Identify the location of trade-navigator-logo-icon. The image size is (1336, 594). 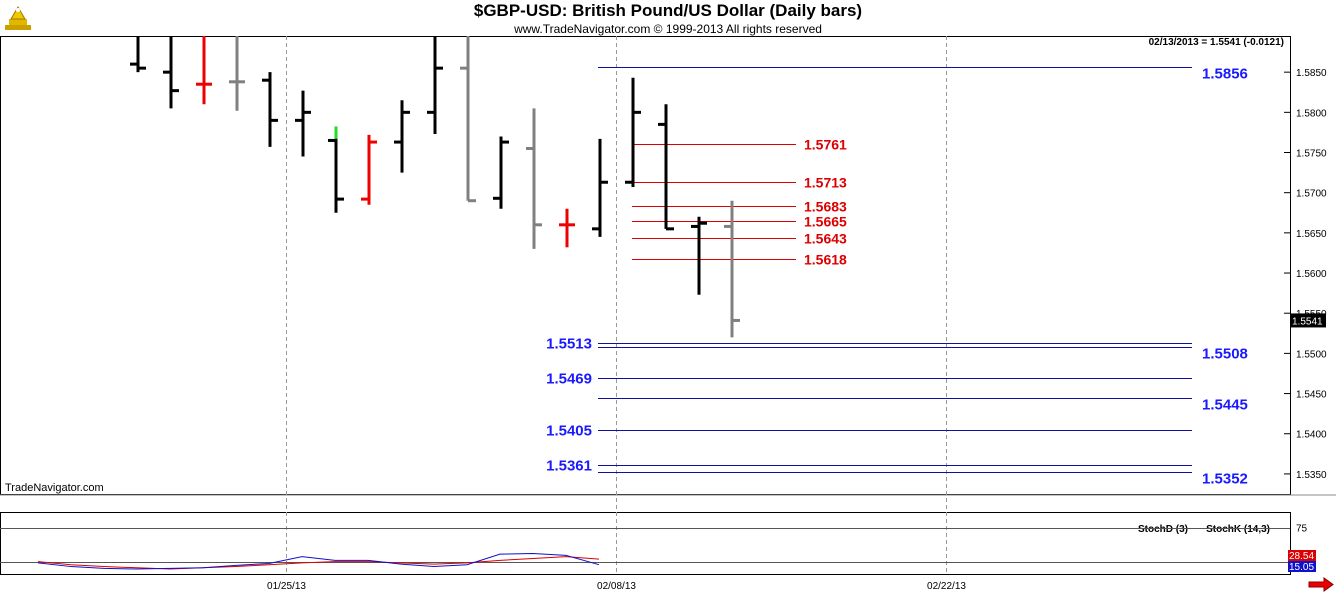
(18, 18).